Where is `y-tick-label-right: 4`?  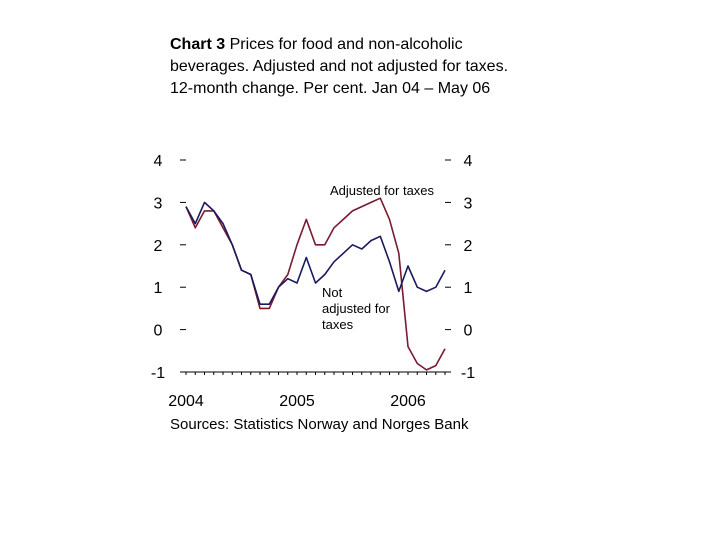 y-tick-label-right: 4 is located at coordinates (468, 161).